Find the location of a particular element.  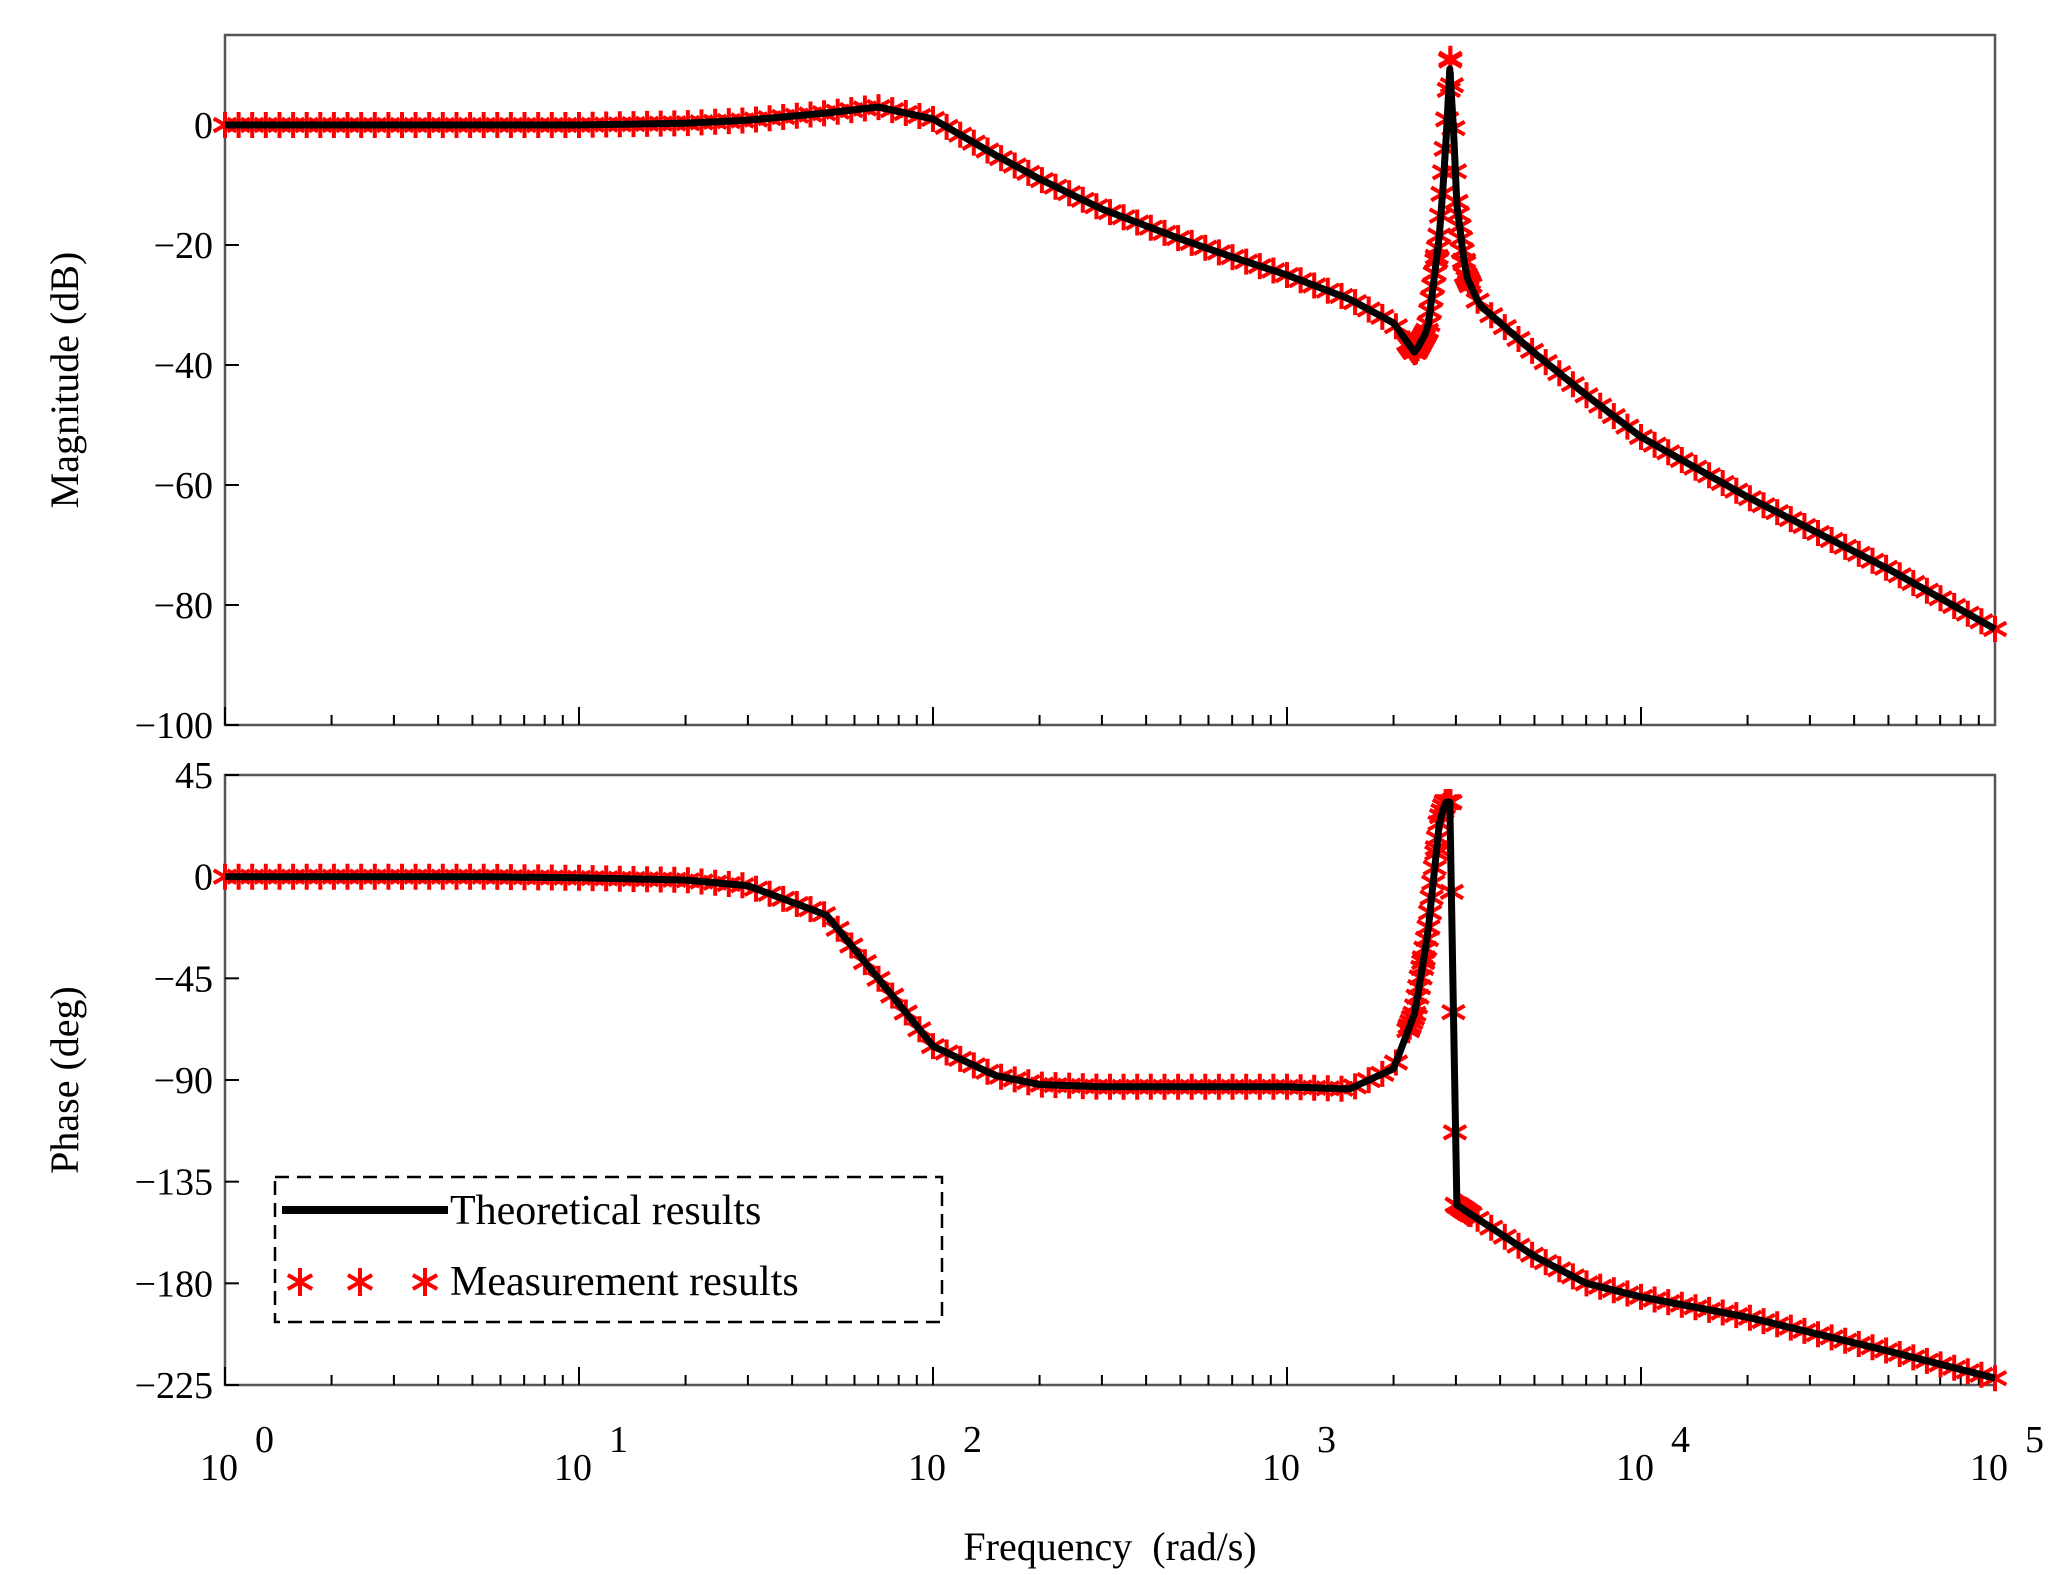

legend-measurement-swatch is located at coordinates (362, 1282).